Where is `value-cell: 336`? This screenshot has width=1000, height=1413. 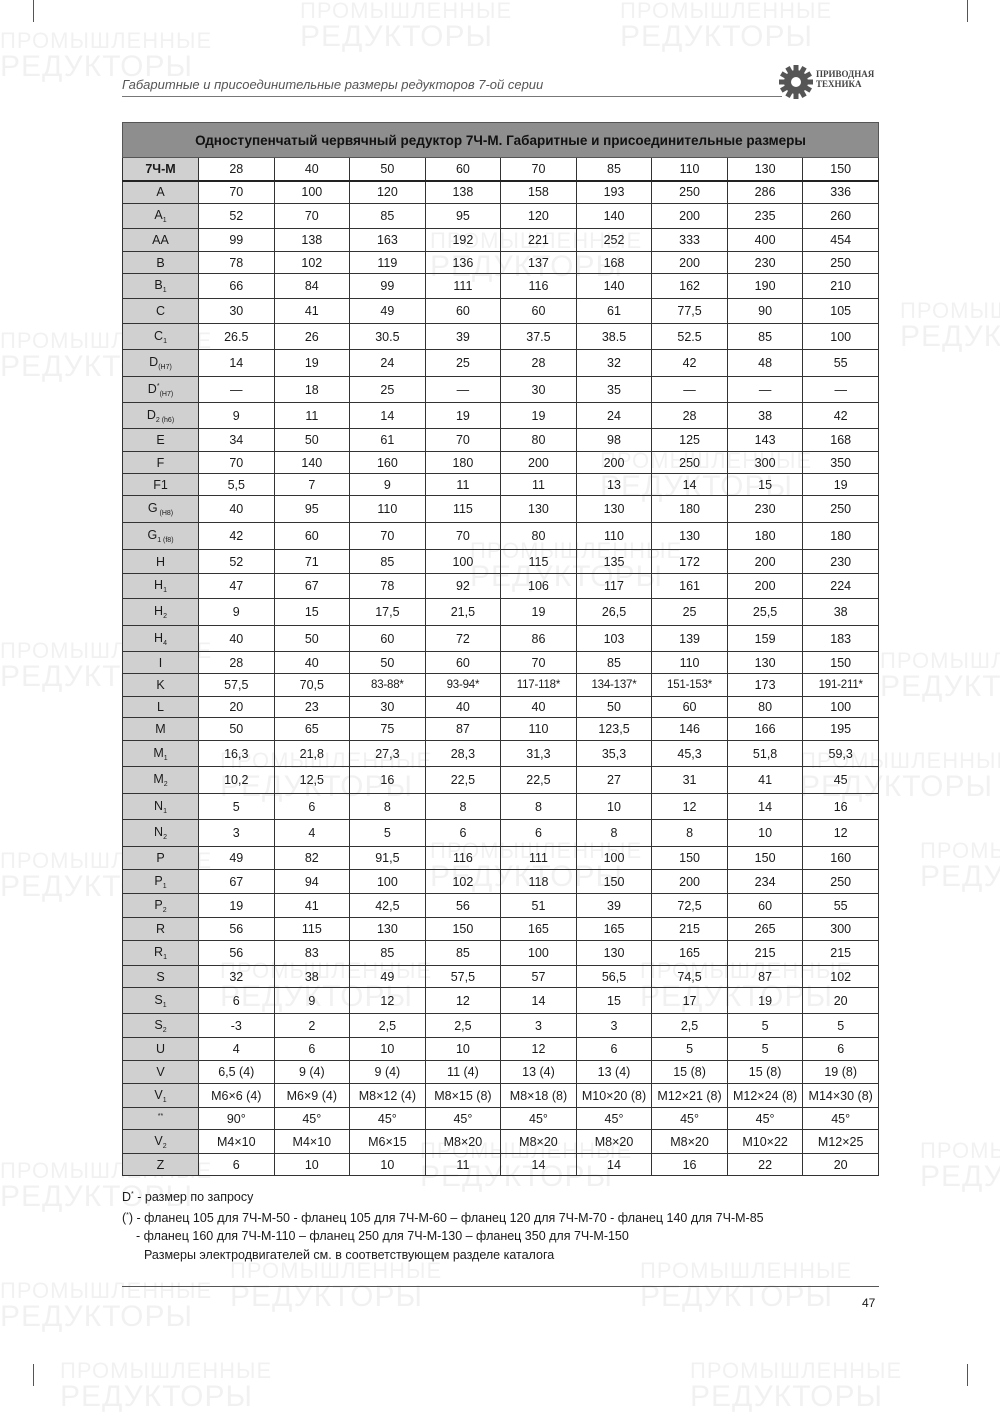
value-cell: 336 is located at coordinates (840, 192).